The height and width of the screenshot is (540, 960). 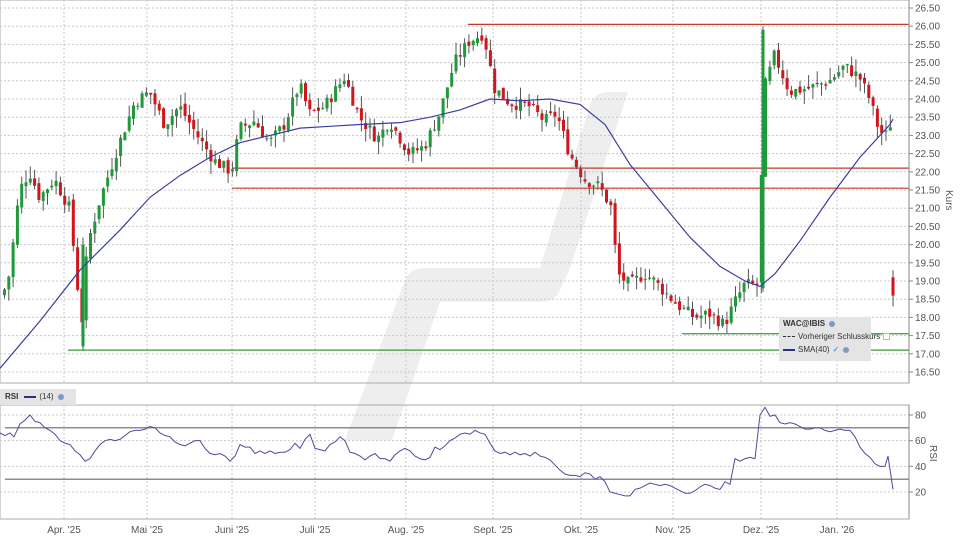 I want to click on svg-text: Aug. '25, so click(x=406, y=530).